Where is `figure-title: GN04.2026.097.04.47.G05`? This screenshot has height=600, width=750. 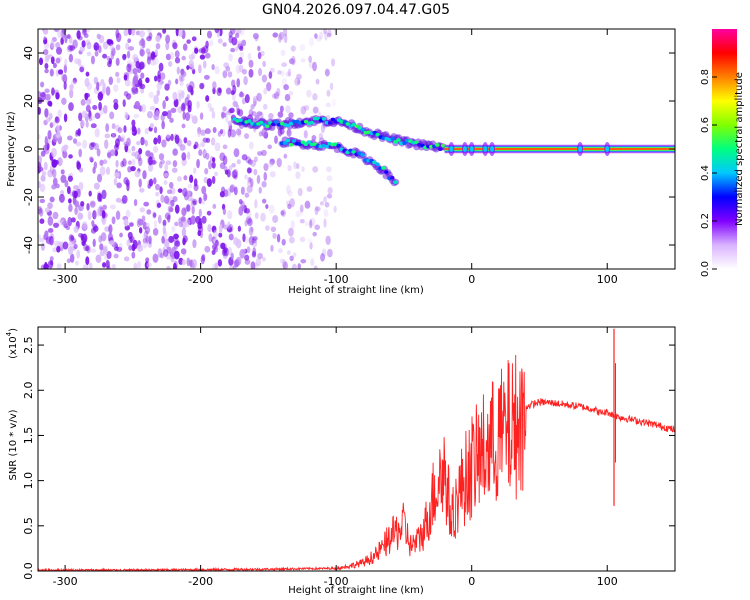
figure-title: GN04.2026.097.04.47.G05 is located at coordinates (356, 10).